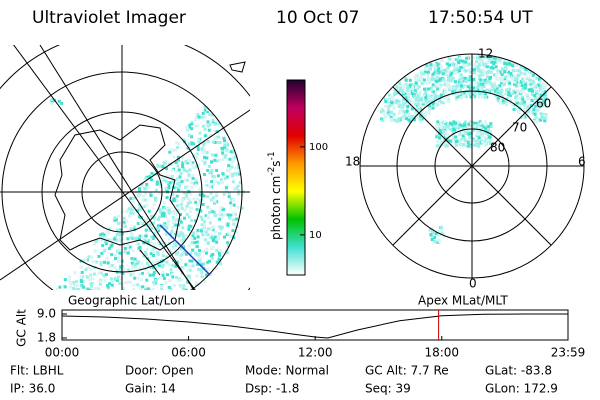 The height and width of the screenshot is (400, 600). What do you see at coordinates (276, 163) in the screenshot?
I see `unit: s` at bounding box center [276, 163].